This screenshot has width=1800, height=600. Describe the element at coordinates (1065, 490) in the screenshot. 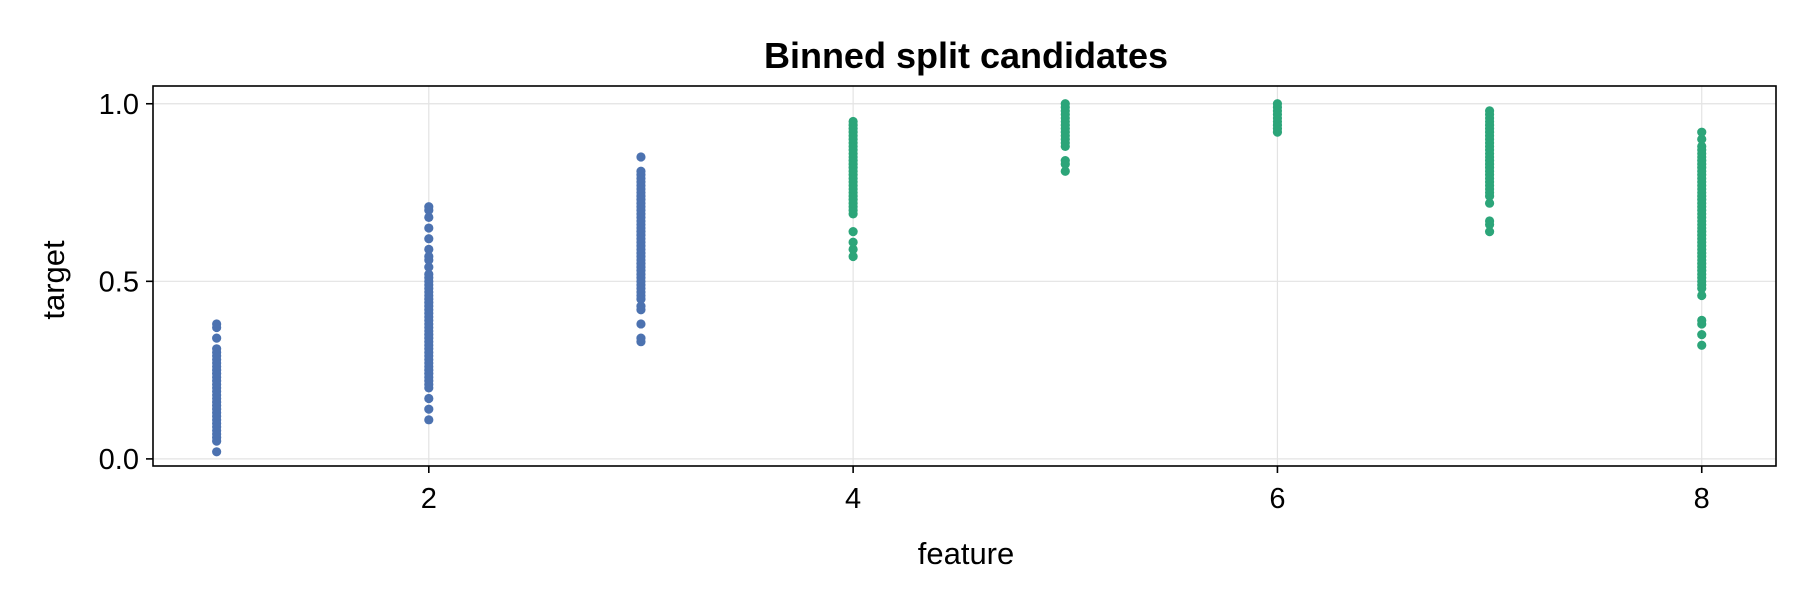

I see `x-axis-ticks: 2 4 6 8` at that location.